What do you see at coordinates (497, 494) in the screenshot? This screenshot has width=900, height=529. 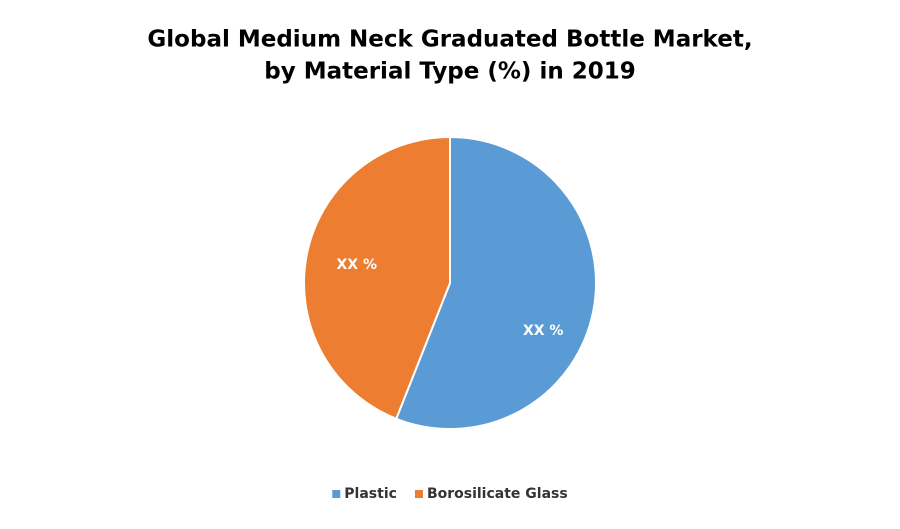 I see `legend-label: Borosilicate Glass` at bounding box center [497, 494].